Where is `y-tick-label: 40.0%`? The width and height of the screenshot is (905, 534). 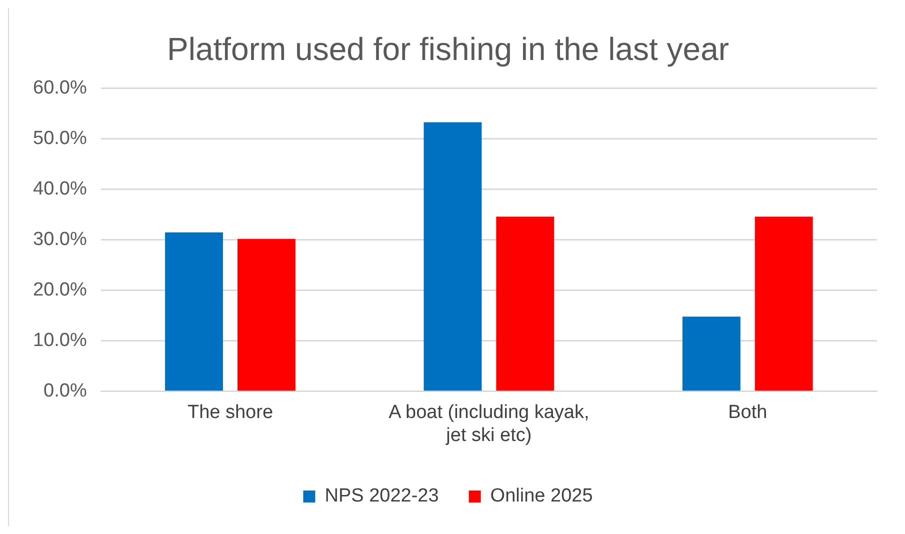
y-tick-label: 40.0% is located at coordinates (60, 189).